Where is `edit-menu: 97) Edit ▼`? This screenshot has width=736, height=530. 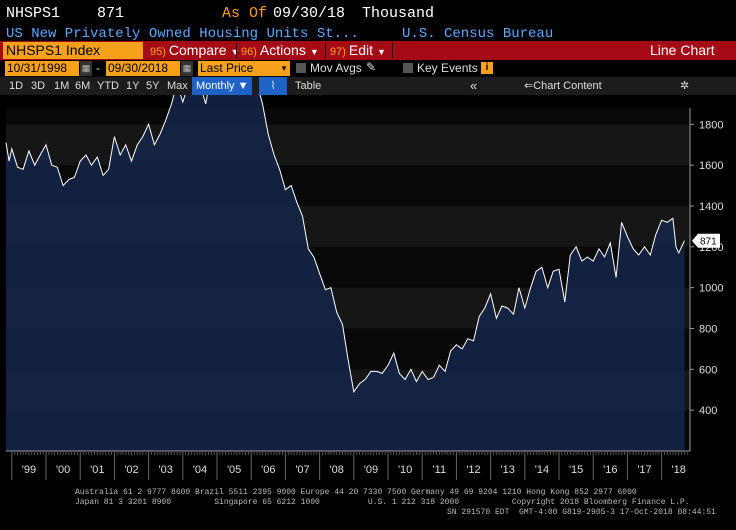
edit-menu: 97) Edit ▼ is located at coordinates (358, 50).